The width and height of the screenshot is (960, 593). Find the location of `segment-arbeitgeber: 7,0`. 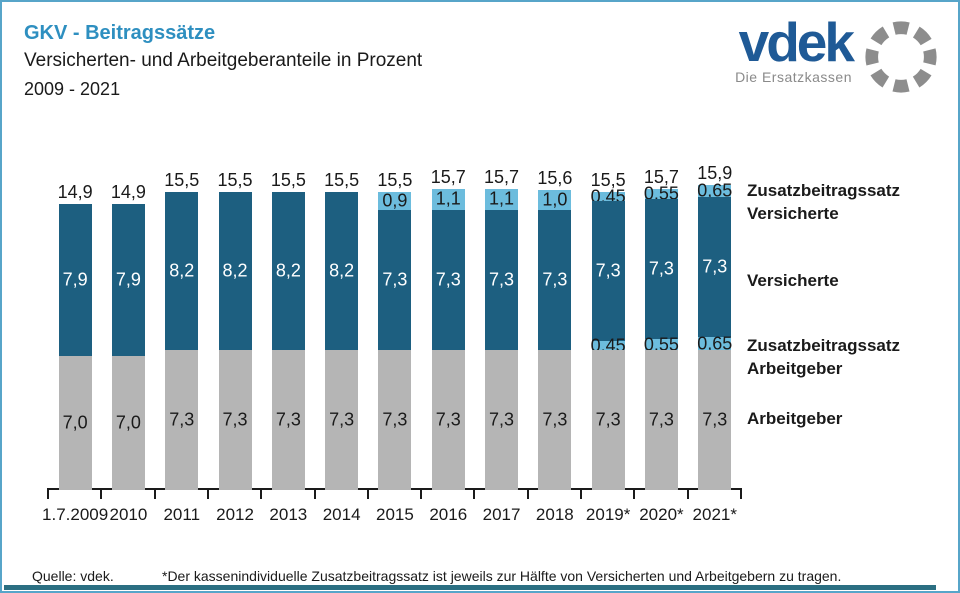

segment-arbeitgeber: 7,0 is located at coordinates (128, 422).